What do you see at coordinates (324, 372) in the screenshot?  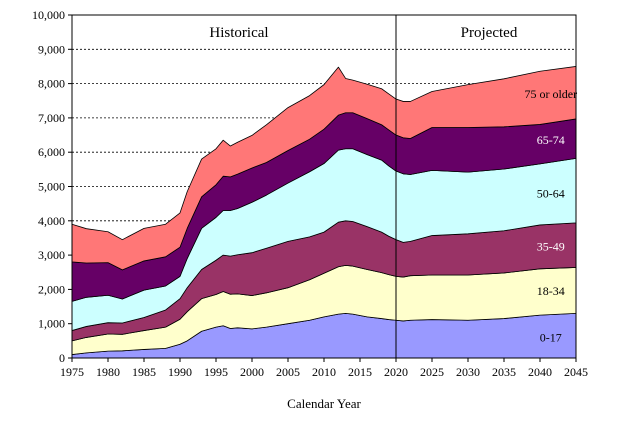 I see `x-tick-label: 2010` at bounding box center [324, 372].